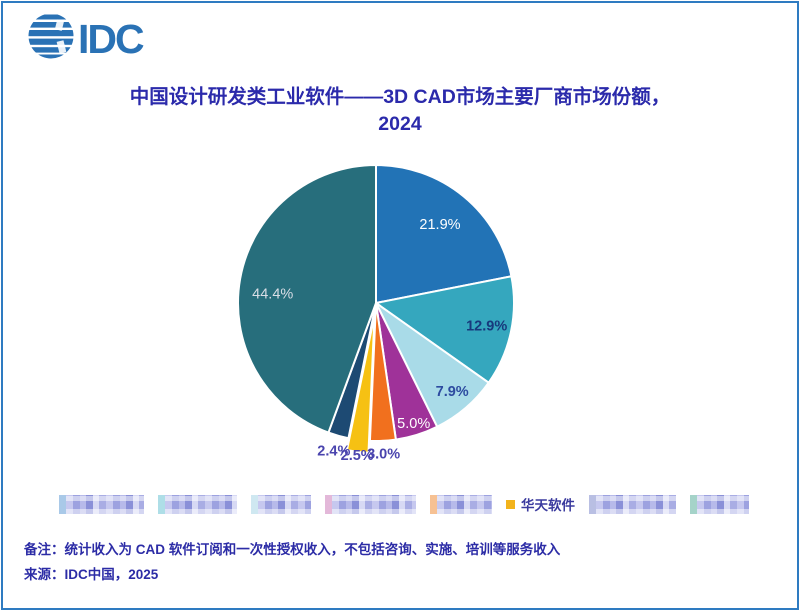  Describe the element at coordinates (111, 38) in the screenshot. I see `idc-logo-text: IDC` at that location.